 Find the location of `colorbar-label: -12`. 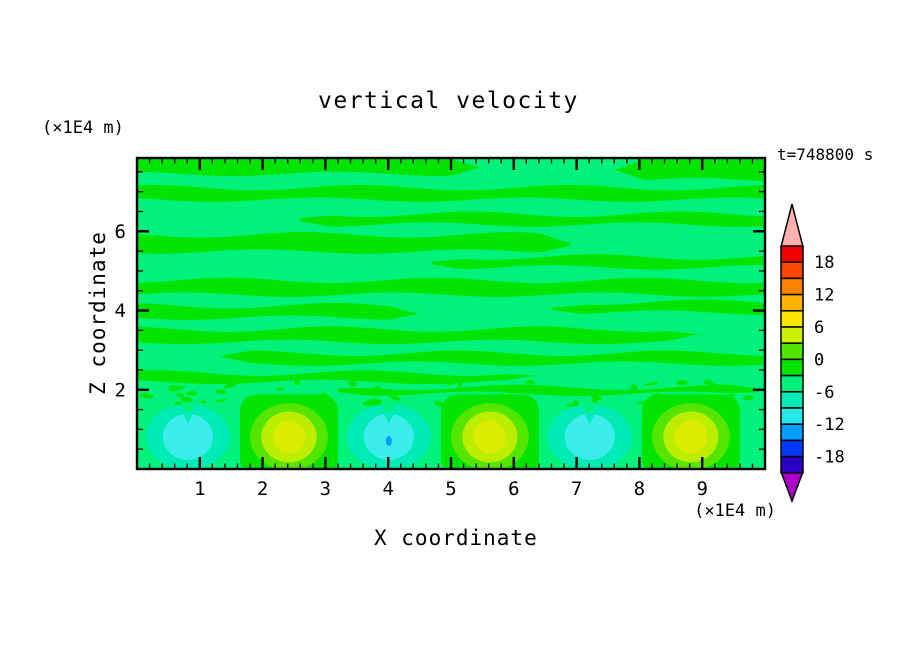

colorbar-label: -12 is located at coordinates (829, 425).